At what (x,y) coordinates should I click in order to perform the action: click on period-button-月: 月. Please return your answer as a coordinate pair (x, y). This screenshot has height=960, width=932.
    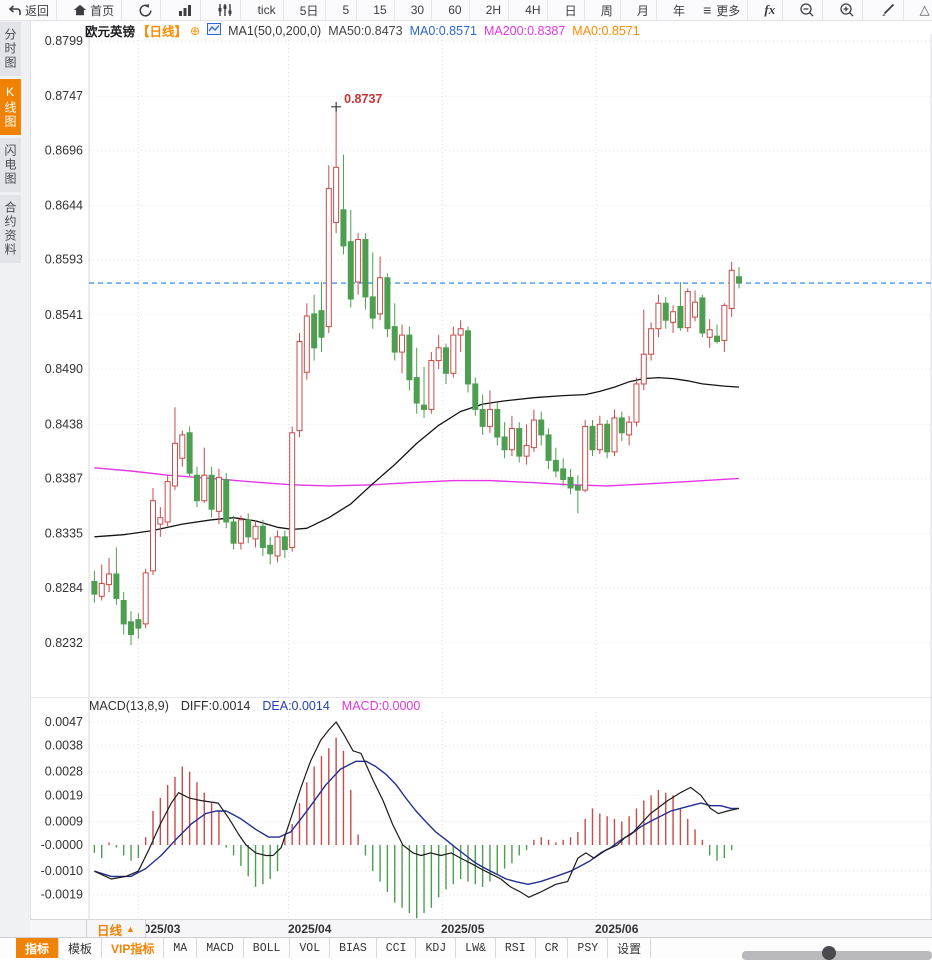
    Looking at the image, I should click on (643, 10).